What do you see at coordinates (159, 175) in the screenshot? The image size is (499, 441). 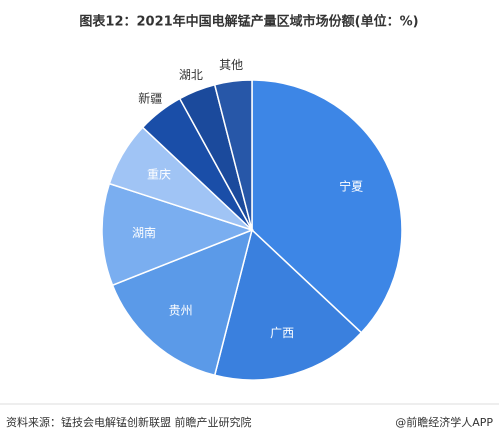 I see `slice-label: 重庆` at bounding box center [159, 175].